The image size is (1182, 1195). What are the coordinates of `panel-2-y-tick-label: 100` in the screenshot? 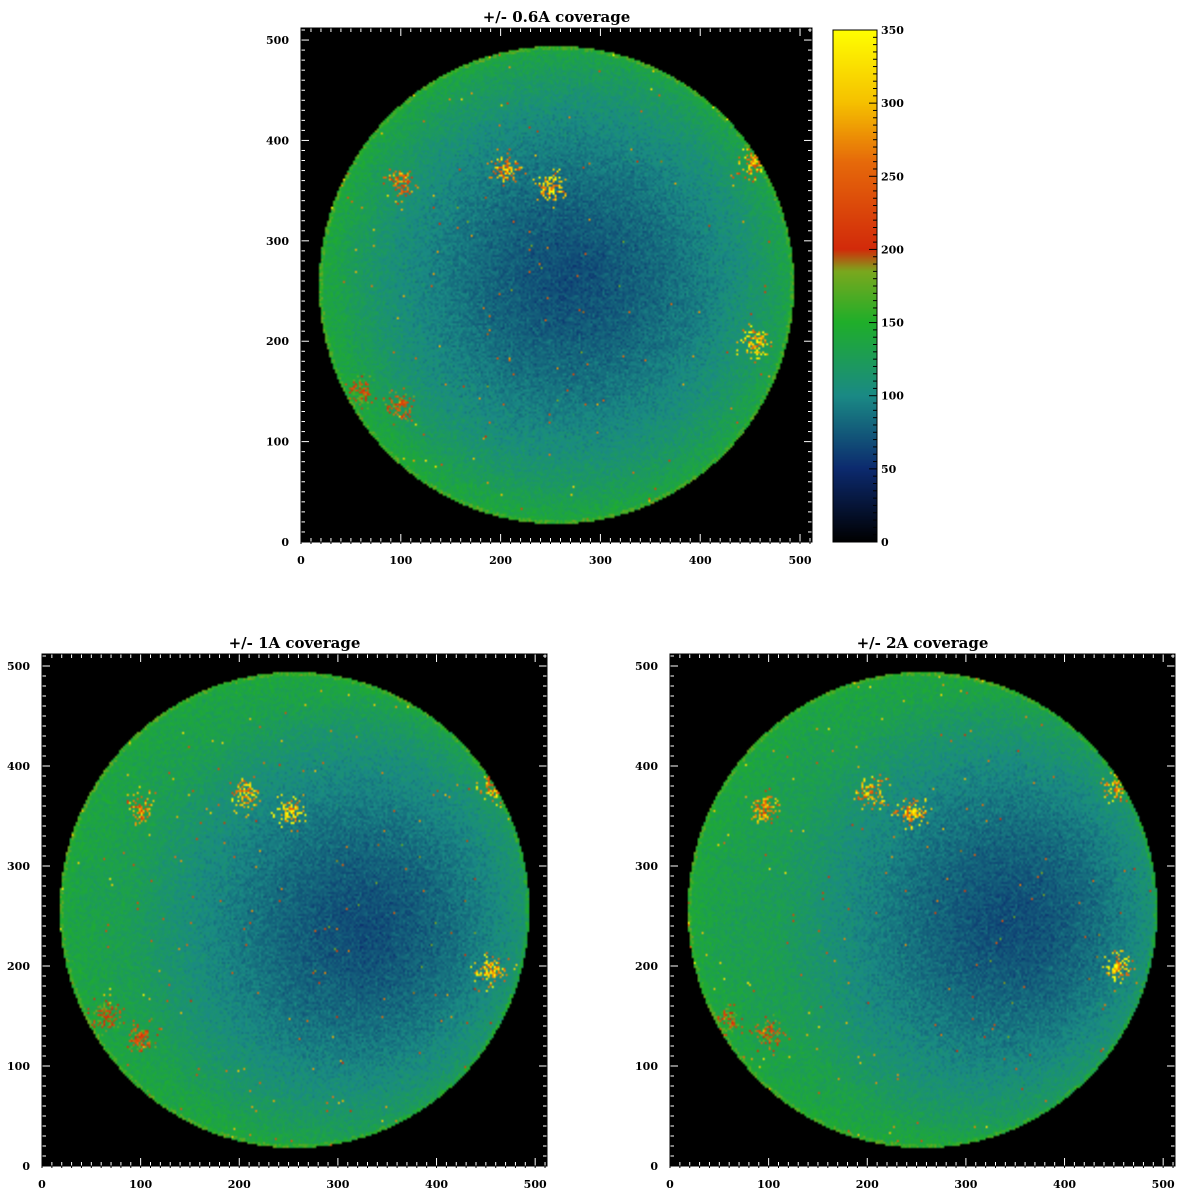 It's located at (18, 1066).